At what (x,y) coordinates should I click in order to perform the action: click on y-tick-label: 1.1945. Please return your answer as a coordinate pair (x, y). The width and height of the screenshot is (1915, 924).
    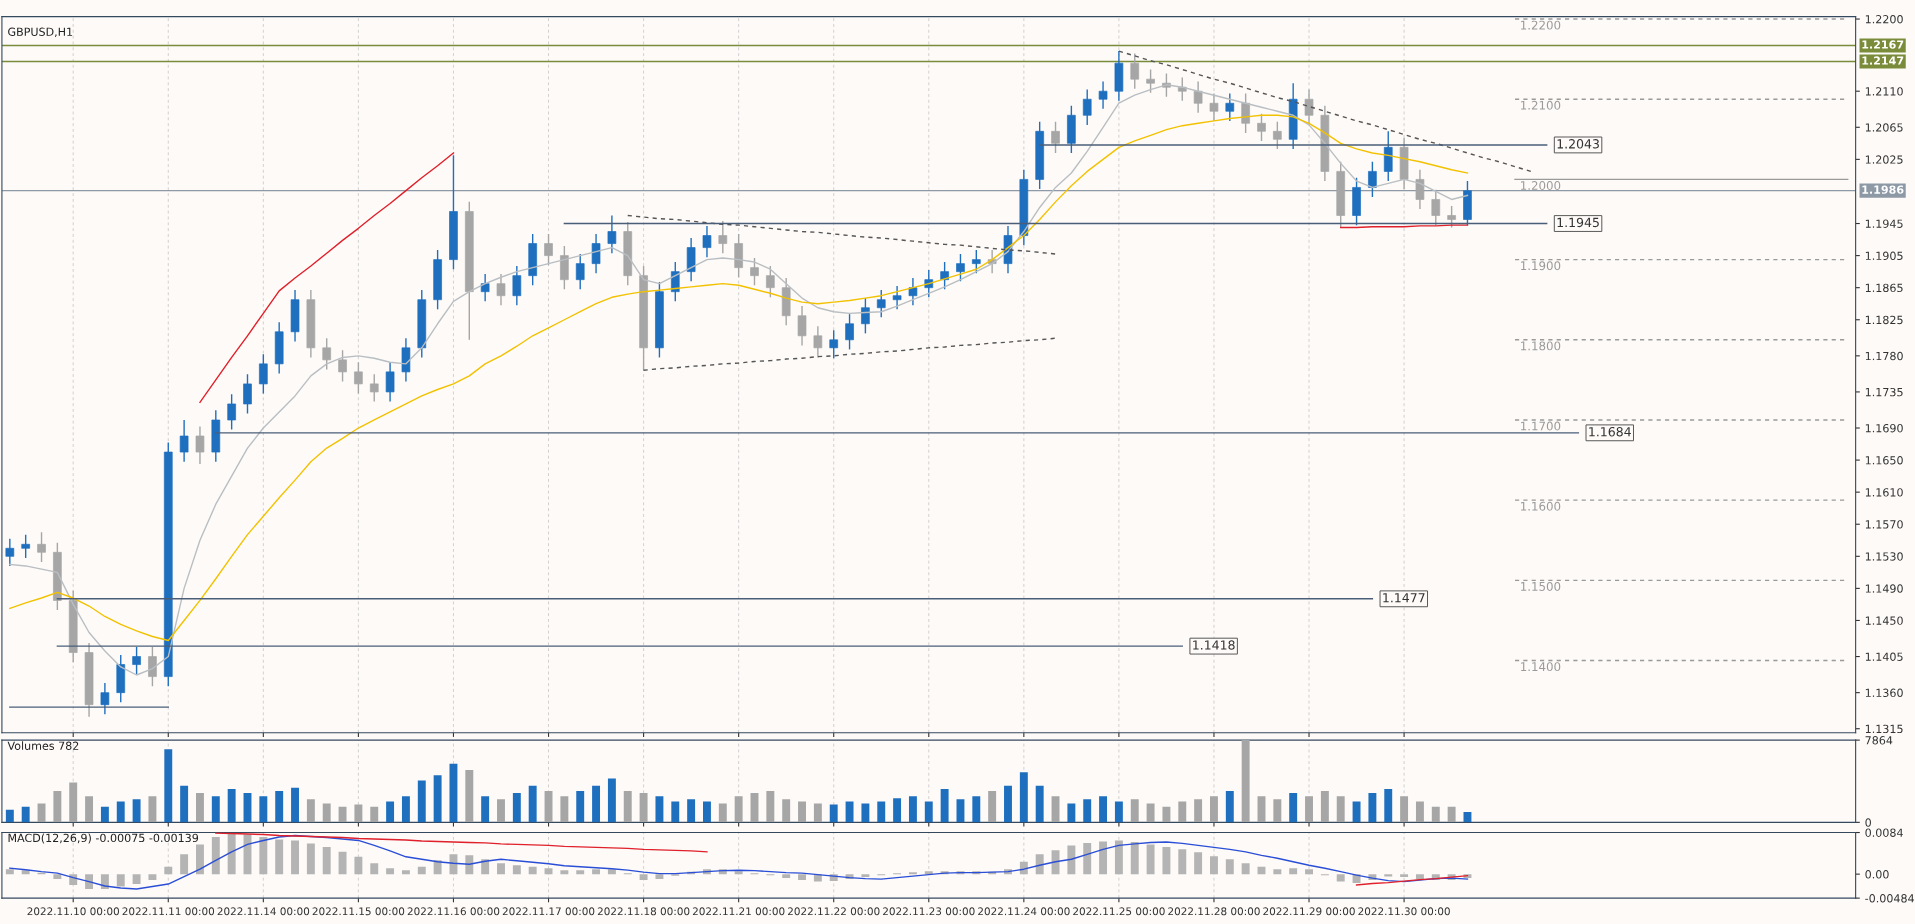
    Looking at the image, I should click on (1884, 223).